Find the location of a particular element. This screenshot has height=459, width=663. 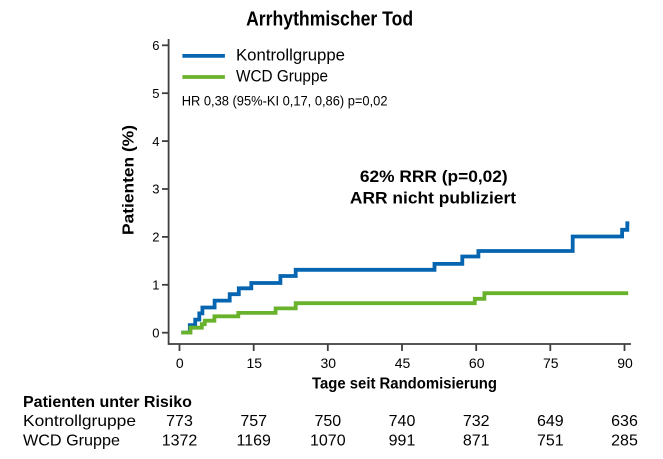

svg-text: 1070 is located at coordinates (328, 440).